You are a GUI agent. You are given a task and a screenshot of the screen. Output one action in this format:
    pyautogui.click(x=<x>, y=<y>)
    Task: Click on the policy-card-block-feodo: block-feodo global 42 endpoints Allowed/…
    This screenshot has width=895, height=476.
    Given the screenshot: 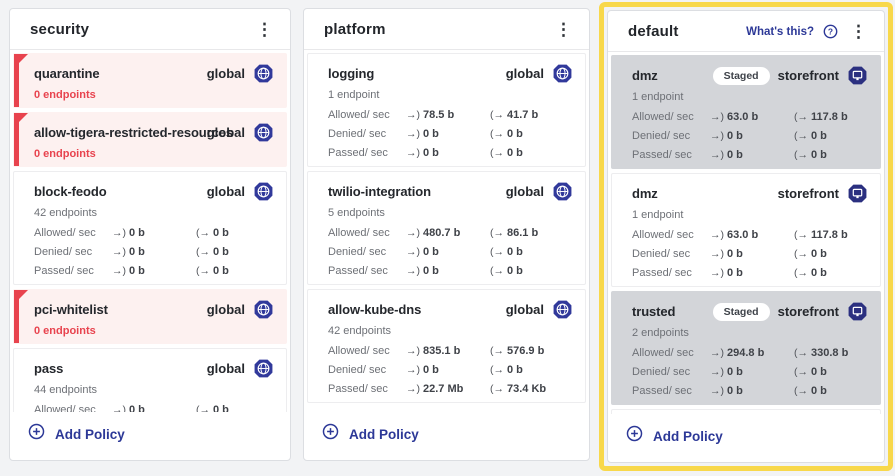 What is the action you would take?
    pyautogui.click(x=150, y=228)
    